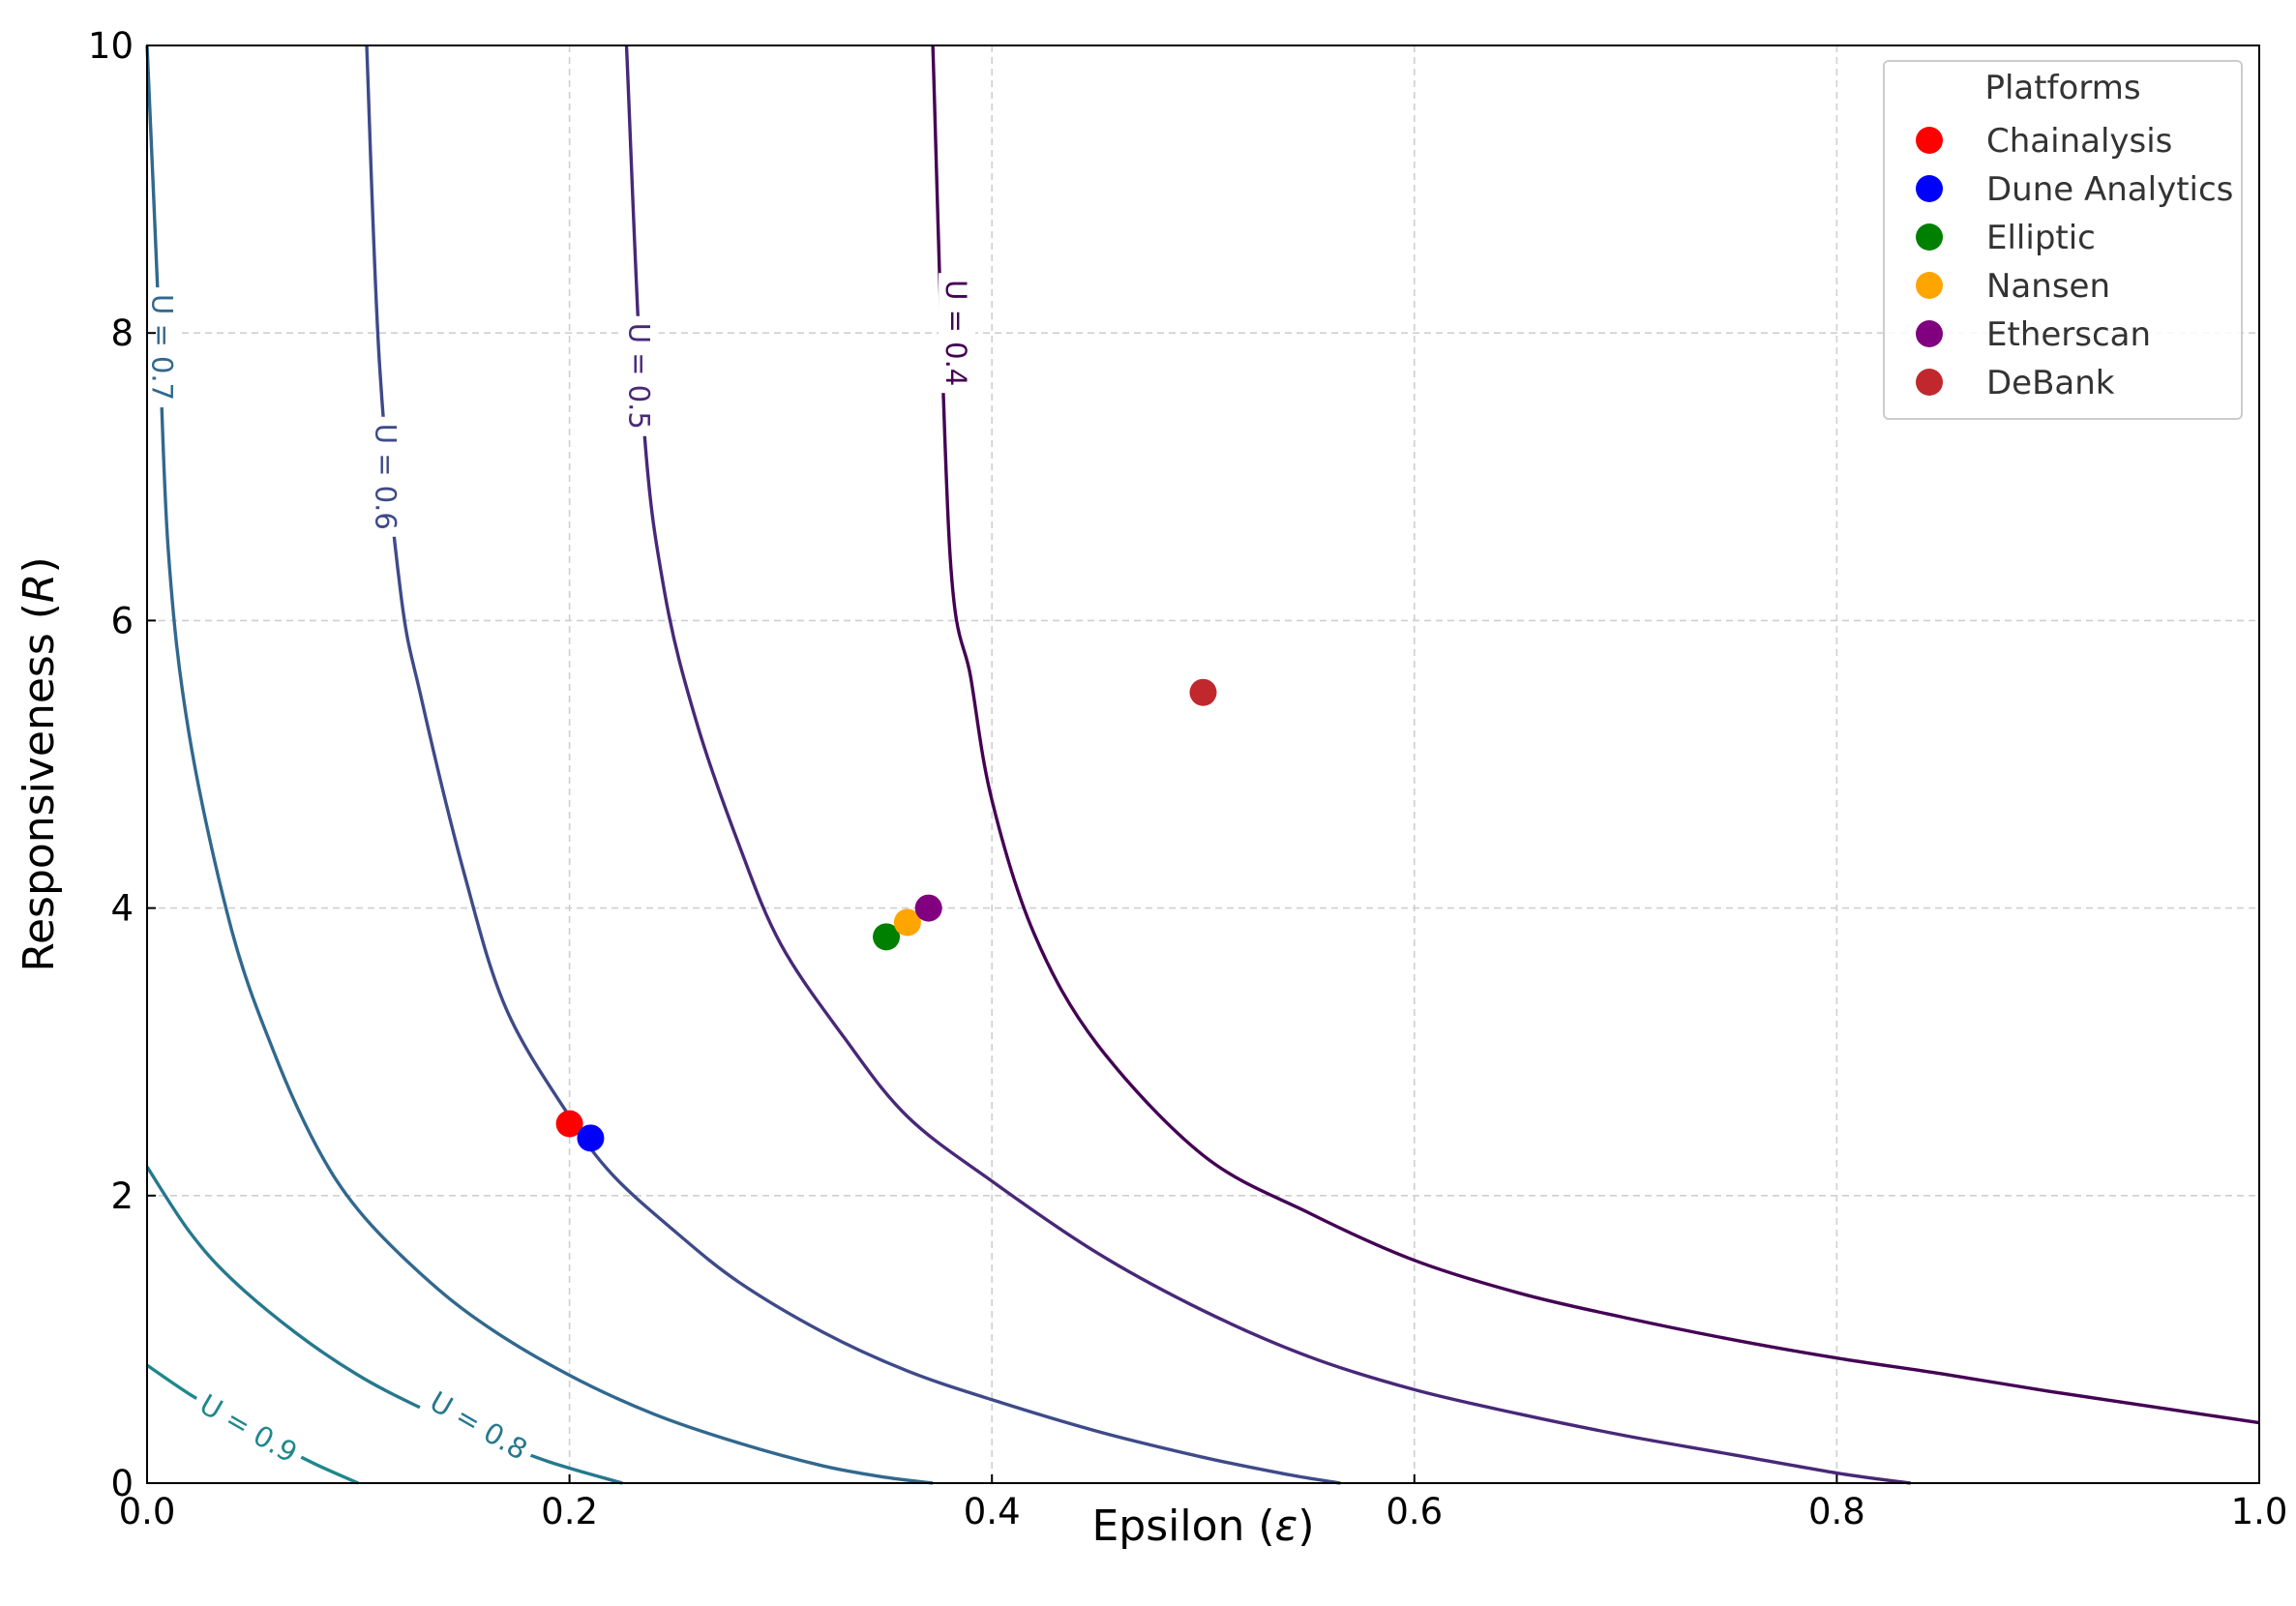  What do you see at coordinates (2079, 141) in the screenshot?
I see `legend-label: Chainalysis` at bounding box center [2079, 141].